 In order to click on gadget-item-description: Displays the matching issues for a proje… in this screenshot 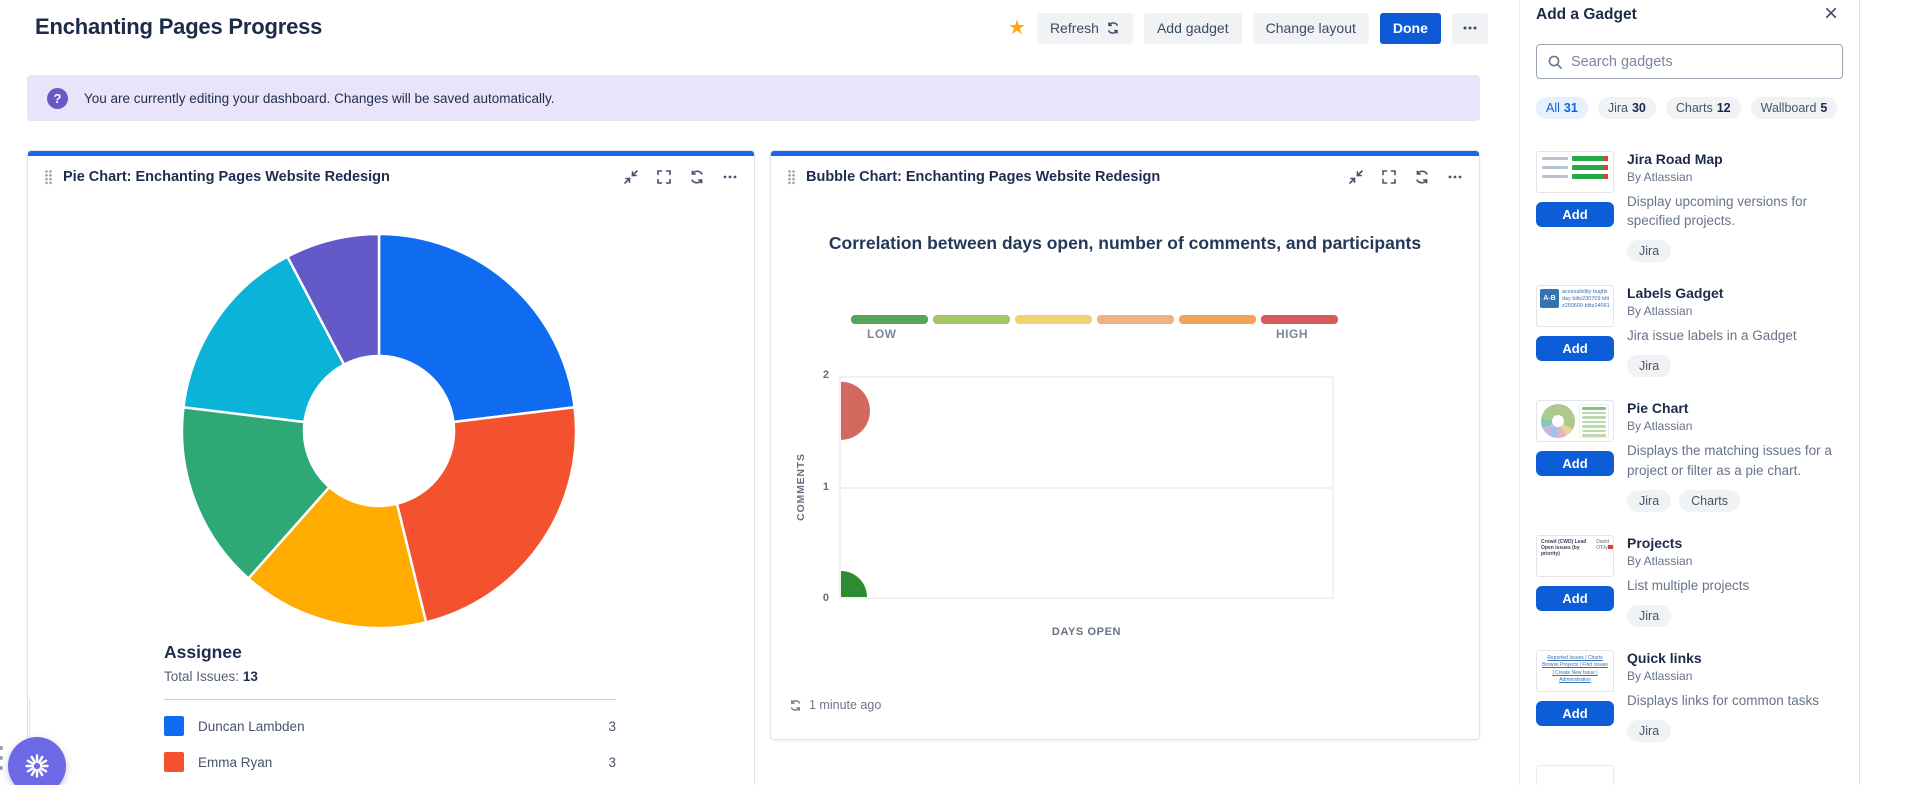, I will do `click(1729, 460)`.